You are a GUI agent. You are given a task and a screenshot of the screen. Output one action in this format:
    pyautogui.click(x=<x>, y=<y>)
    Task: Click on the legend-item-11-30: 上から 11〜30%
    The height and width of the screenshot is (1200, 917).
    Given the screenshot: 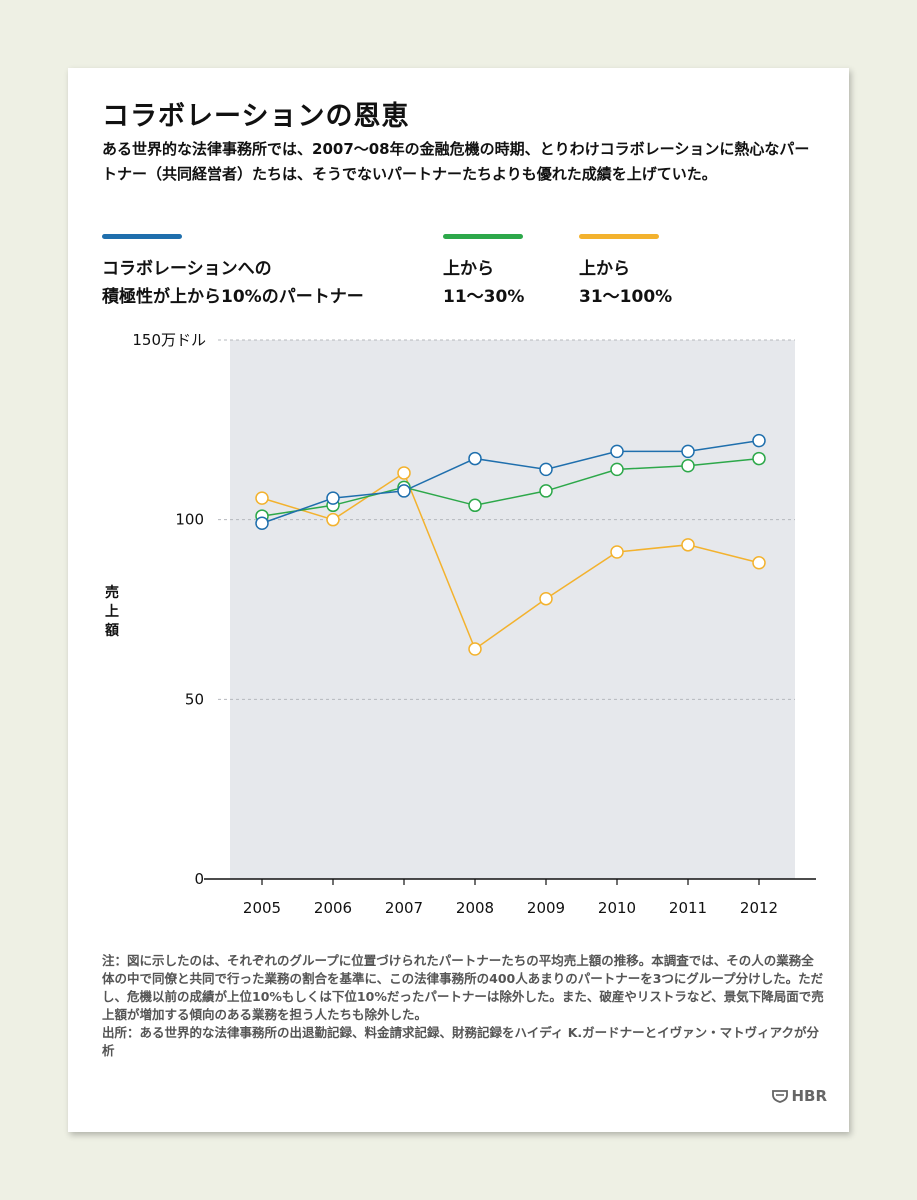 What is the action you would take?
    pyautogui.click(x=483, y=272)
    